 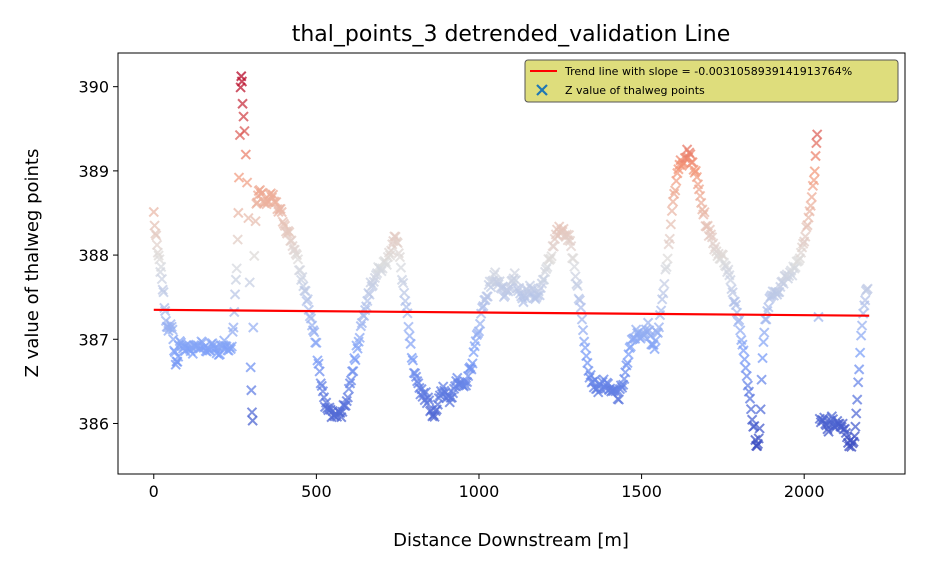 I want to click on legend-box, so click(x=711, y=81).